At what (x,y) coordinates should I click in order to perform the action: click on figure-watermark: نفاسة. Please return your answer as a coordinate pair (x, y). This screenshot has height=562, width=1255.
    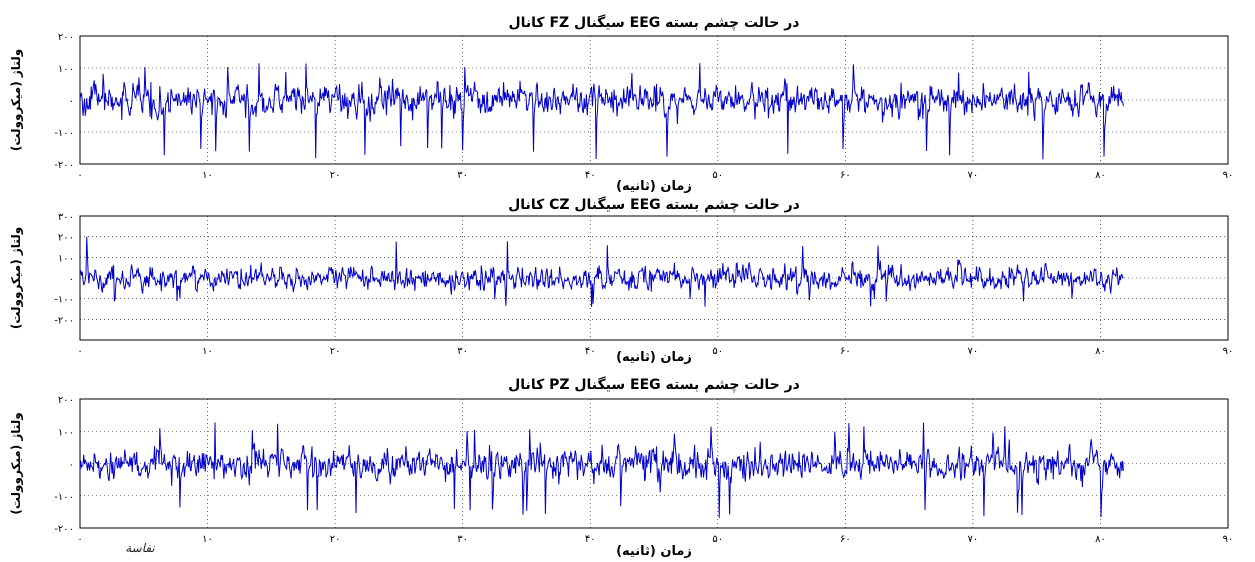
    Looking at the image, I should click on (140, 548).